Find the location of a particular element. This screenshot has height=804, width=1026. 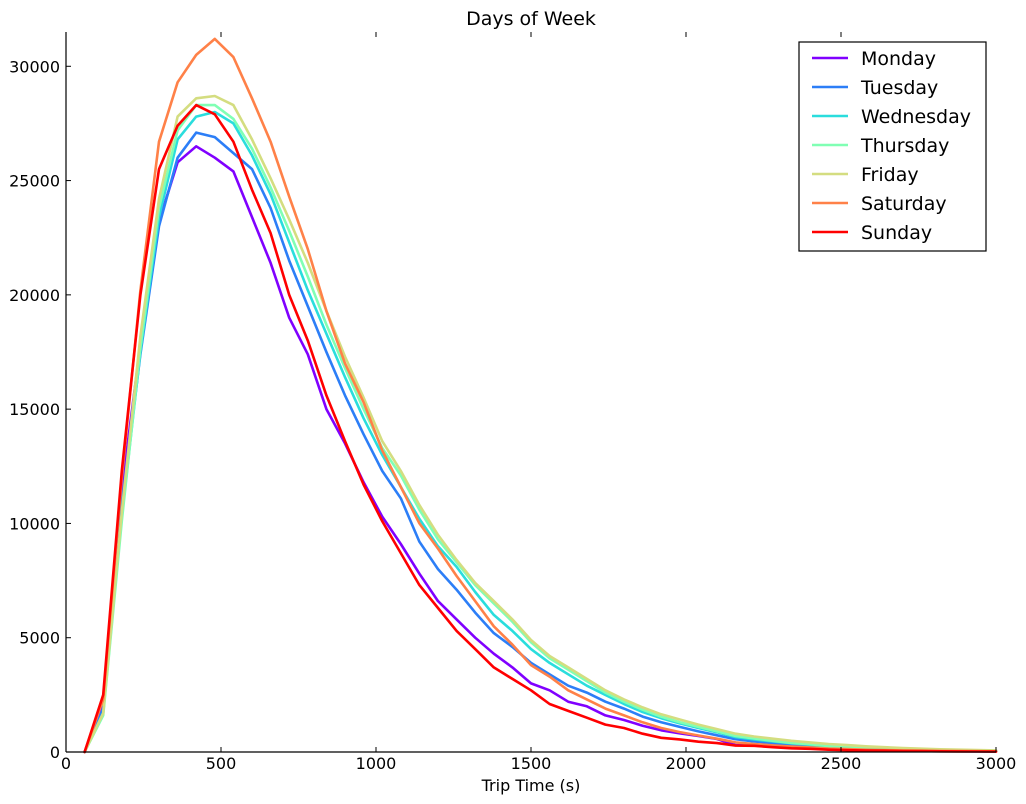

legend-label-tuesday: Tuesday is located at coordinates (899, 88).